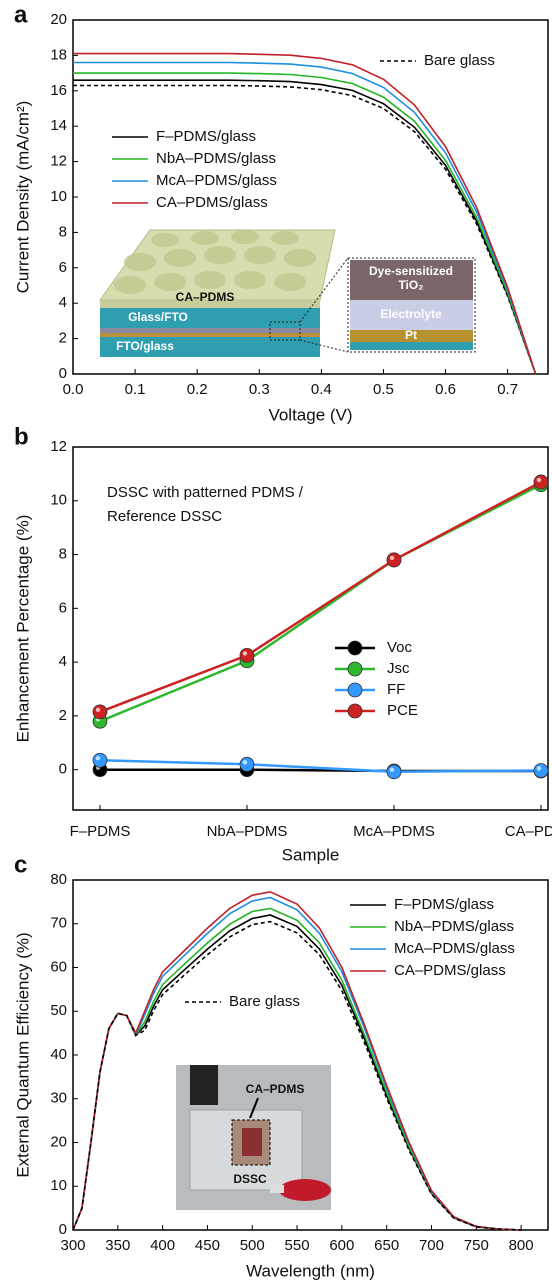 The image size is (552, 1282). What do you see at coordinates (58, 1010) in the screenshot?
I see `y-tick-label: 50` at bounding box center [58, 1010].